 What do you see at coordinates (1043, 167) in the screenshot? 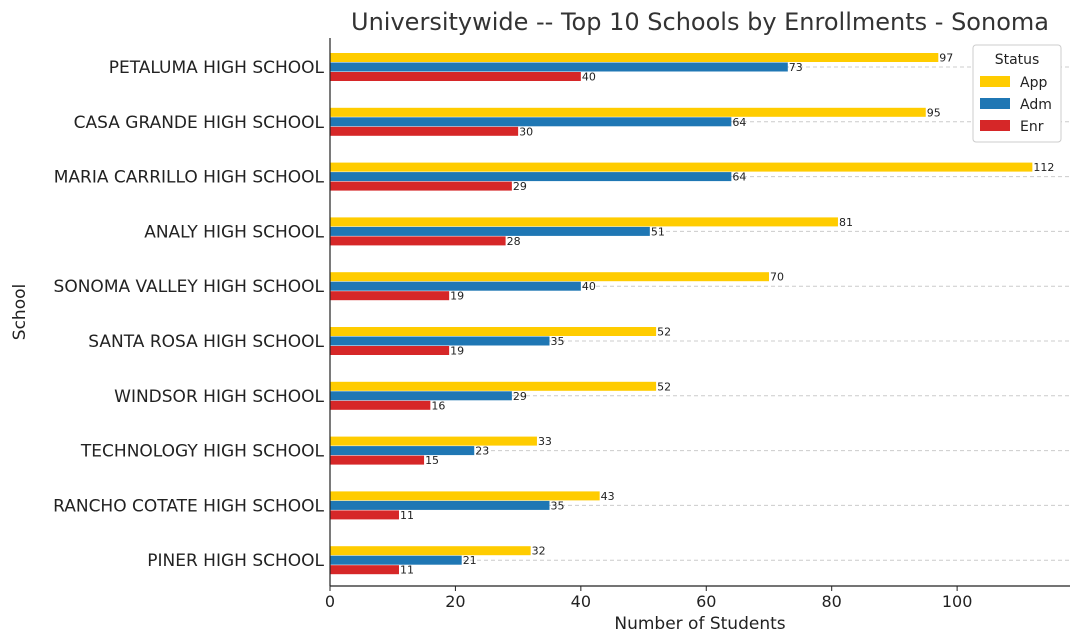
I see `value-label: 112` at bounding box center [1043, 167].